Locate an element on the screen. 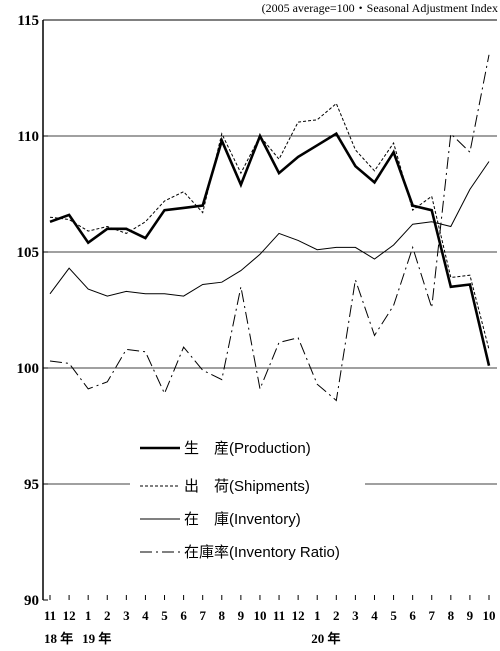 This screenshot has width=500, height=651. y-tick-label: 105 is located at coordinates (28, 253).